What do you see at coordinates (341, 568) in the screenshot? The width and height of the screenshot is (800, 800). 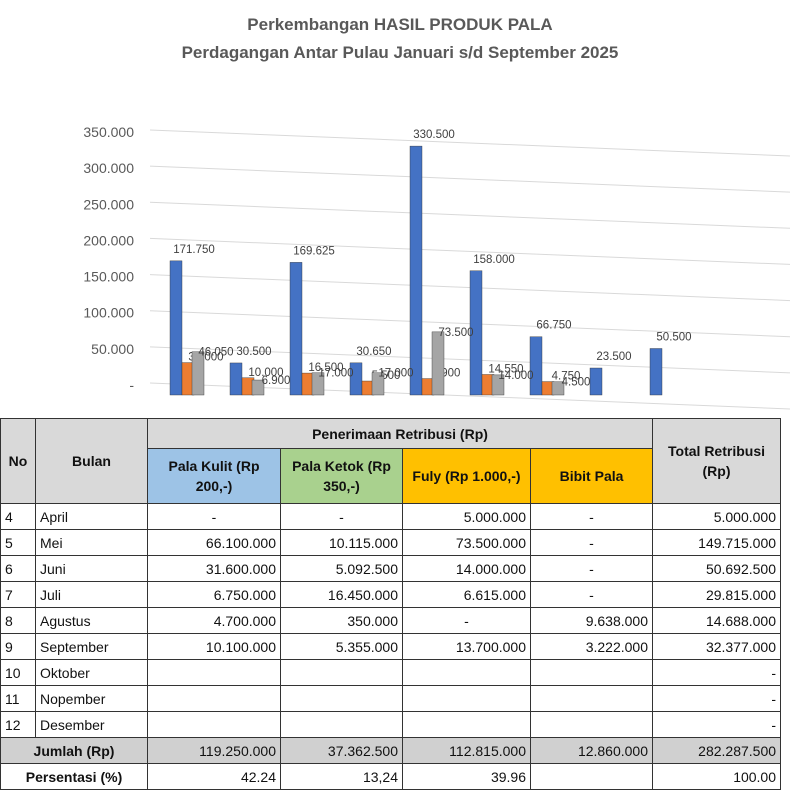 I see `table-cell: 5.092.500` at bounding box center [341, 568].